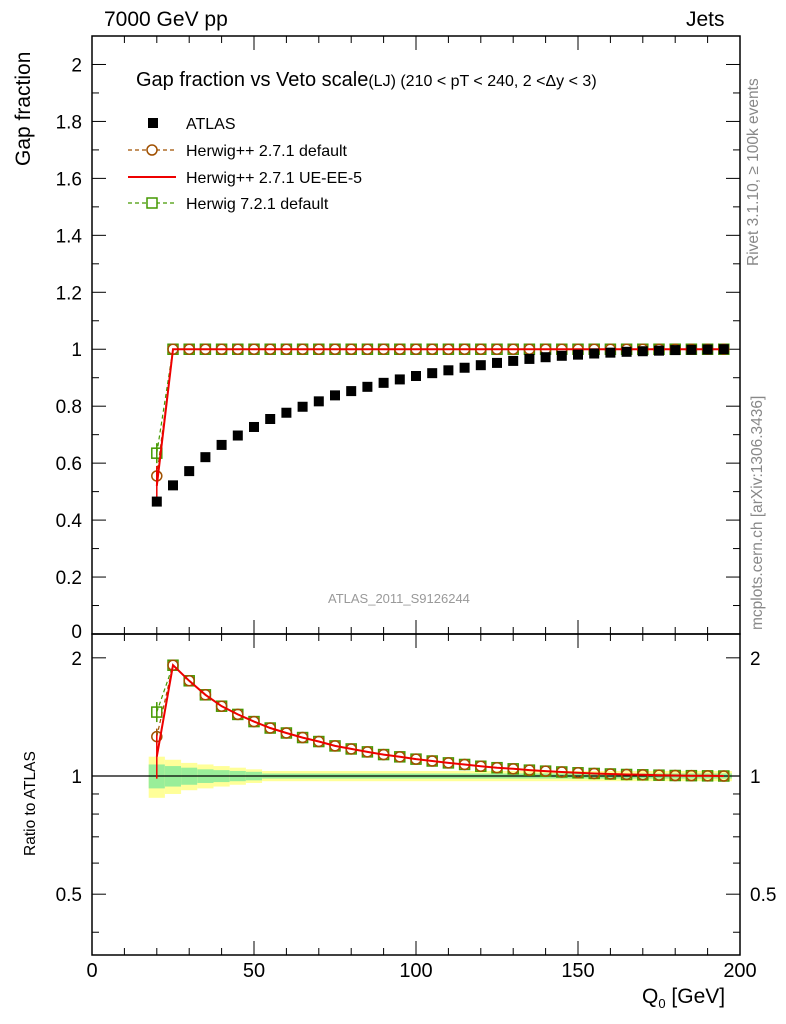 This screenshot has width=786, height=1024. Describe the element at coordinates (157, 453) in the screenshot. I see `main-herwig-7-2-1-default-marker` at that location.